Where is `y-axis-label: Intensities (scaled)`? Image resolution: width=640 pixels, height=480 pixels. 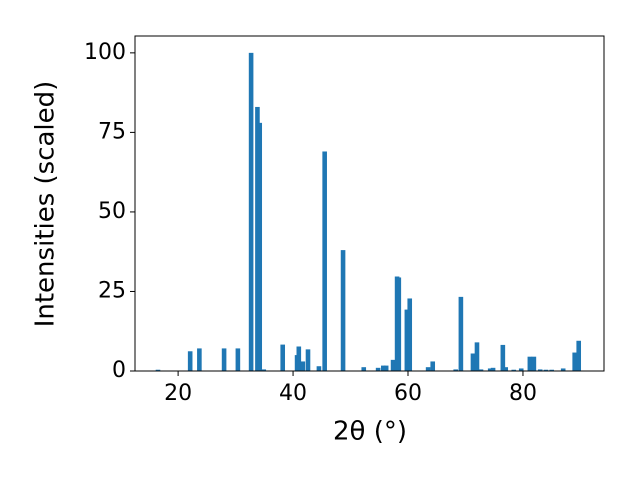 y-axis-label: Intensities (scaled) is located at coordinates (46, 204).